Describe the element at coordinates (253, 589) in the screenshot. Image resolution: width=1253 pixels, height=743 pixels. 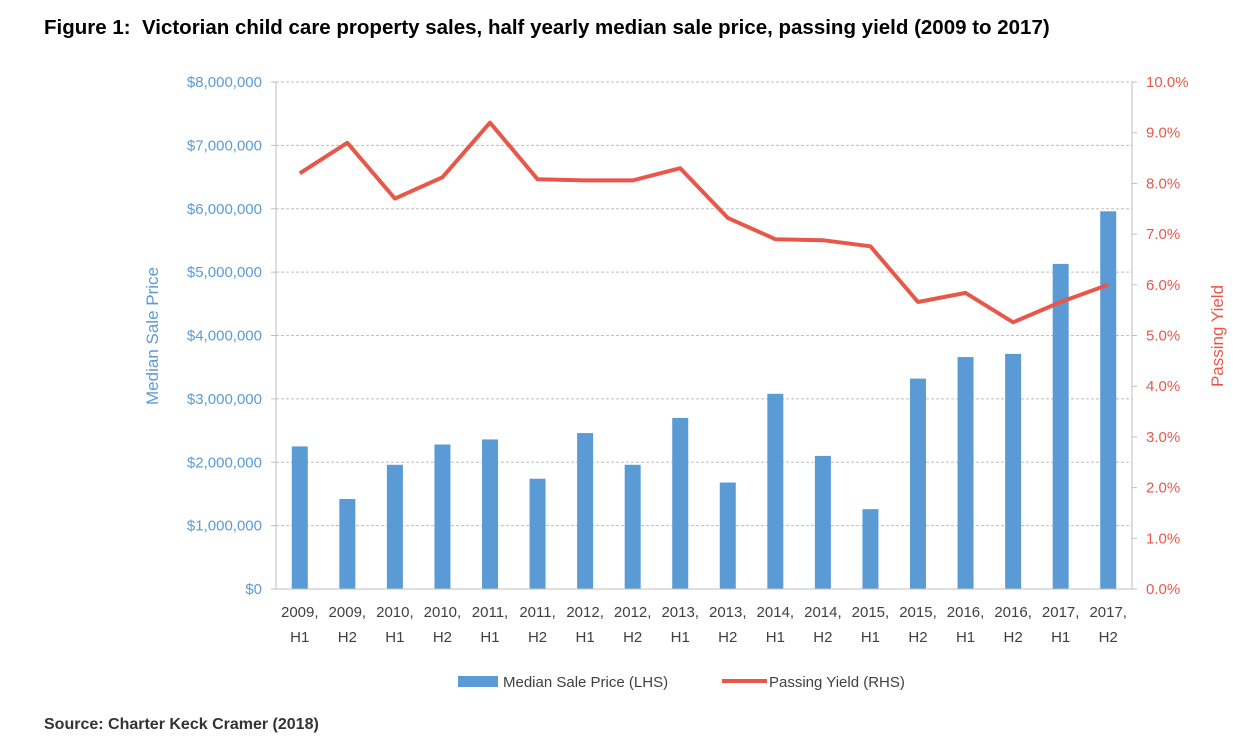
I see `left-tick-label: $0` at that location.